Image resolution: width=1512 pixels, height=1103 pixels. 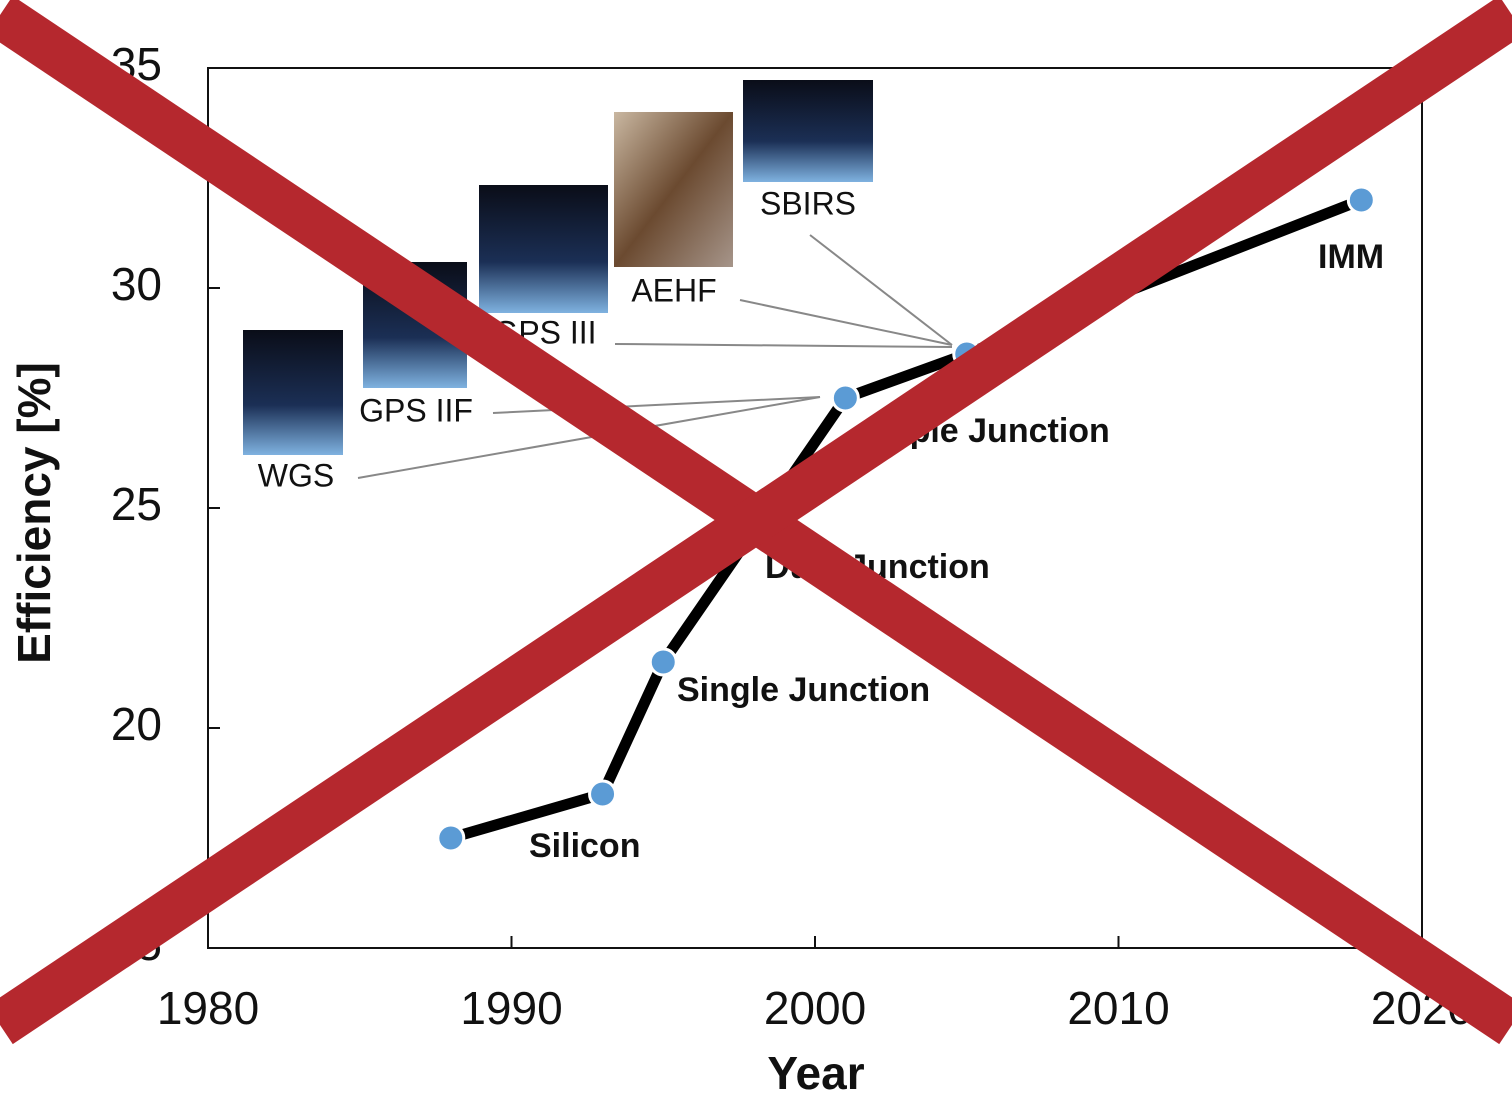 What do you see at coordinates (808, 131) in the screenshot?
I see `image-sbirs` at bounding box center [808, 131].